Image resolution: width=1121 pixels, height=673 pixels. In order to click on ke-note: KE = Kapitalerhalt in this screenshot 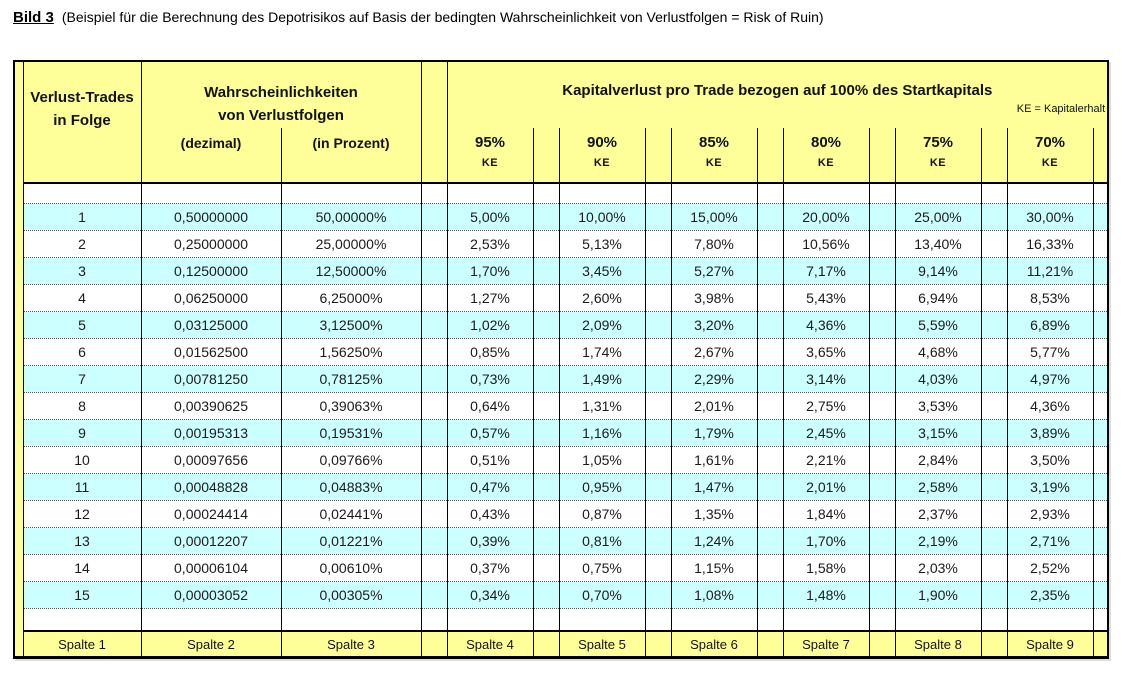, I will do `click(1061, 109)`.